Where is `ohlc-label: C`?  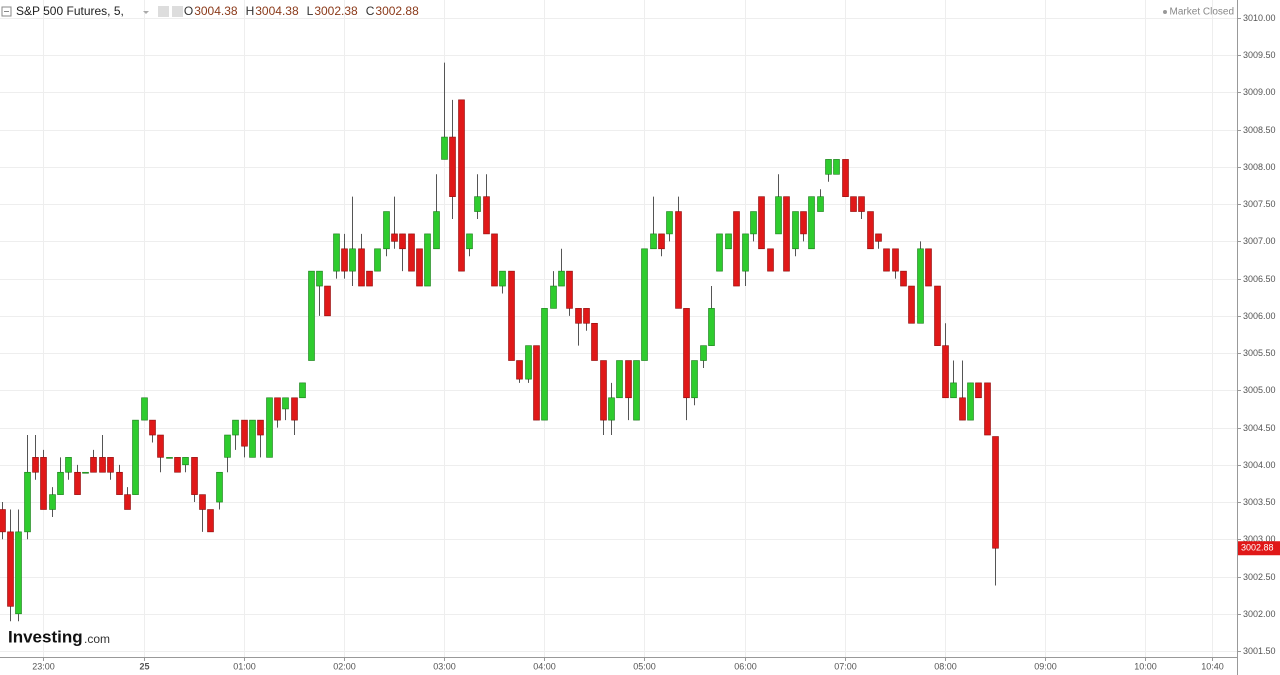 ohlc-label: C is located at coordinates (370, 11).